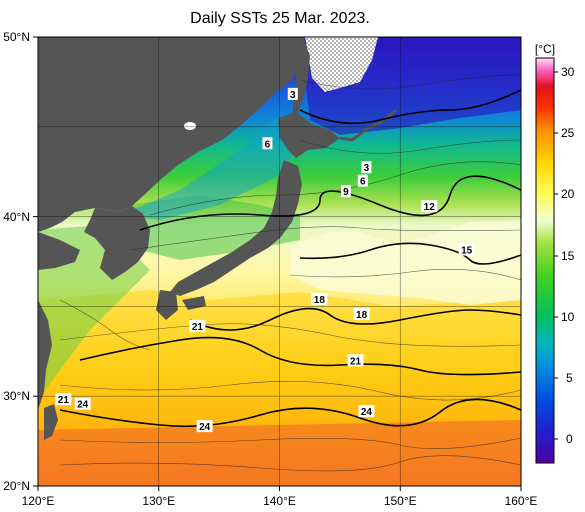  Describe the element at coordinates (309, 135) in the screenshot. I see `hokkaido` at that location.